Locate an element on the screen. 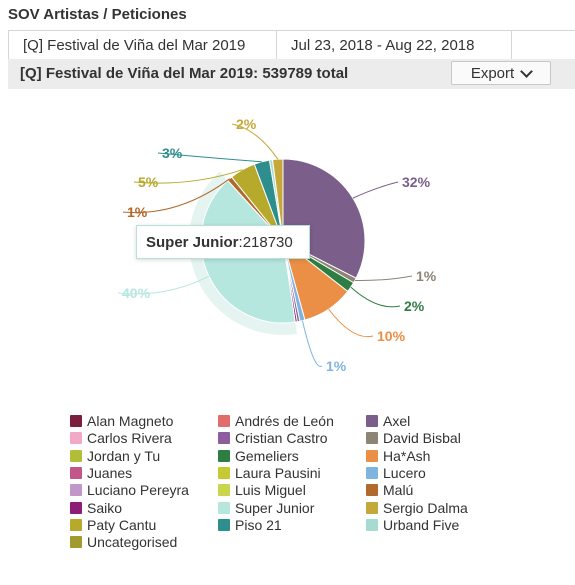  legend-item: Jordan y Tu is located at coordinates (115, 456).